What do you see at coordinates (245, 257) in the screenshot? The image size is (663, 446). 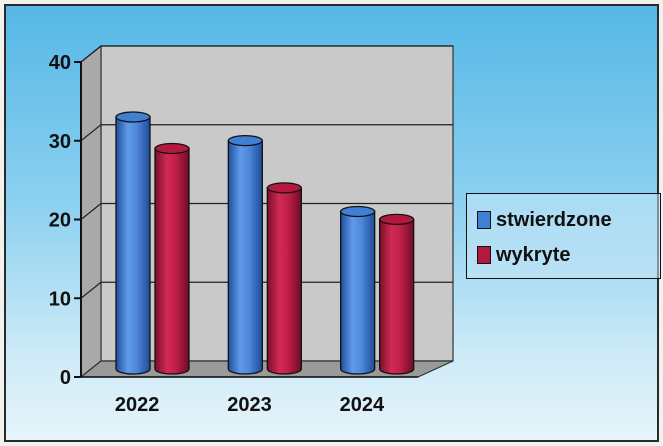 I see `bar-stwierdzone-2023` at bounding box center [245, 257].